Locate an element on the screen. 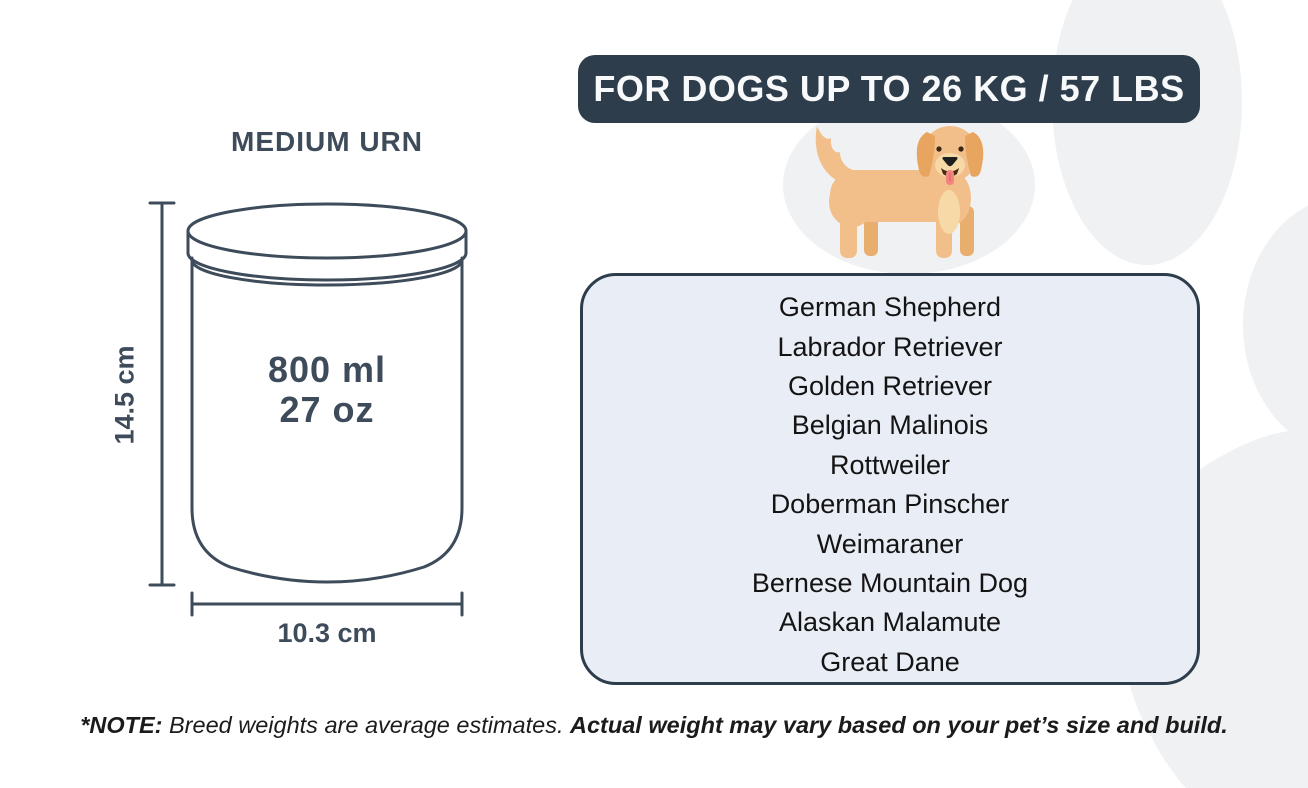 Image resolution: width=1308 pixels, height=788 pixels. breed-item: German Shepherd is located at coordinates (890, 307).